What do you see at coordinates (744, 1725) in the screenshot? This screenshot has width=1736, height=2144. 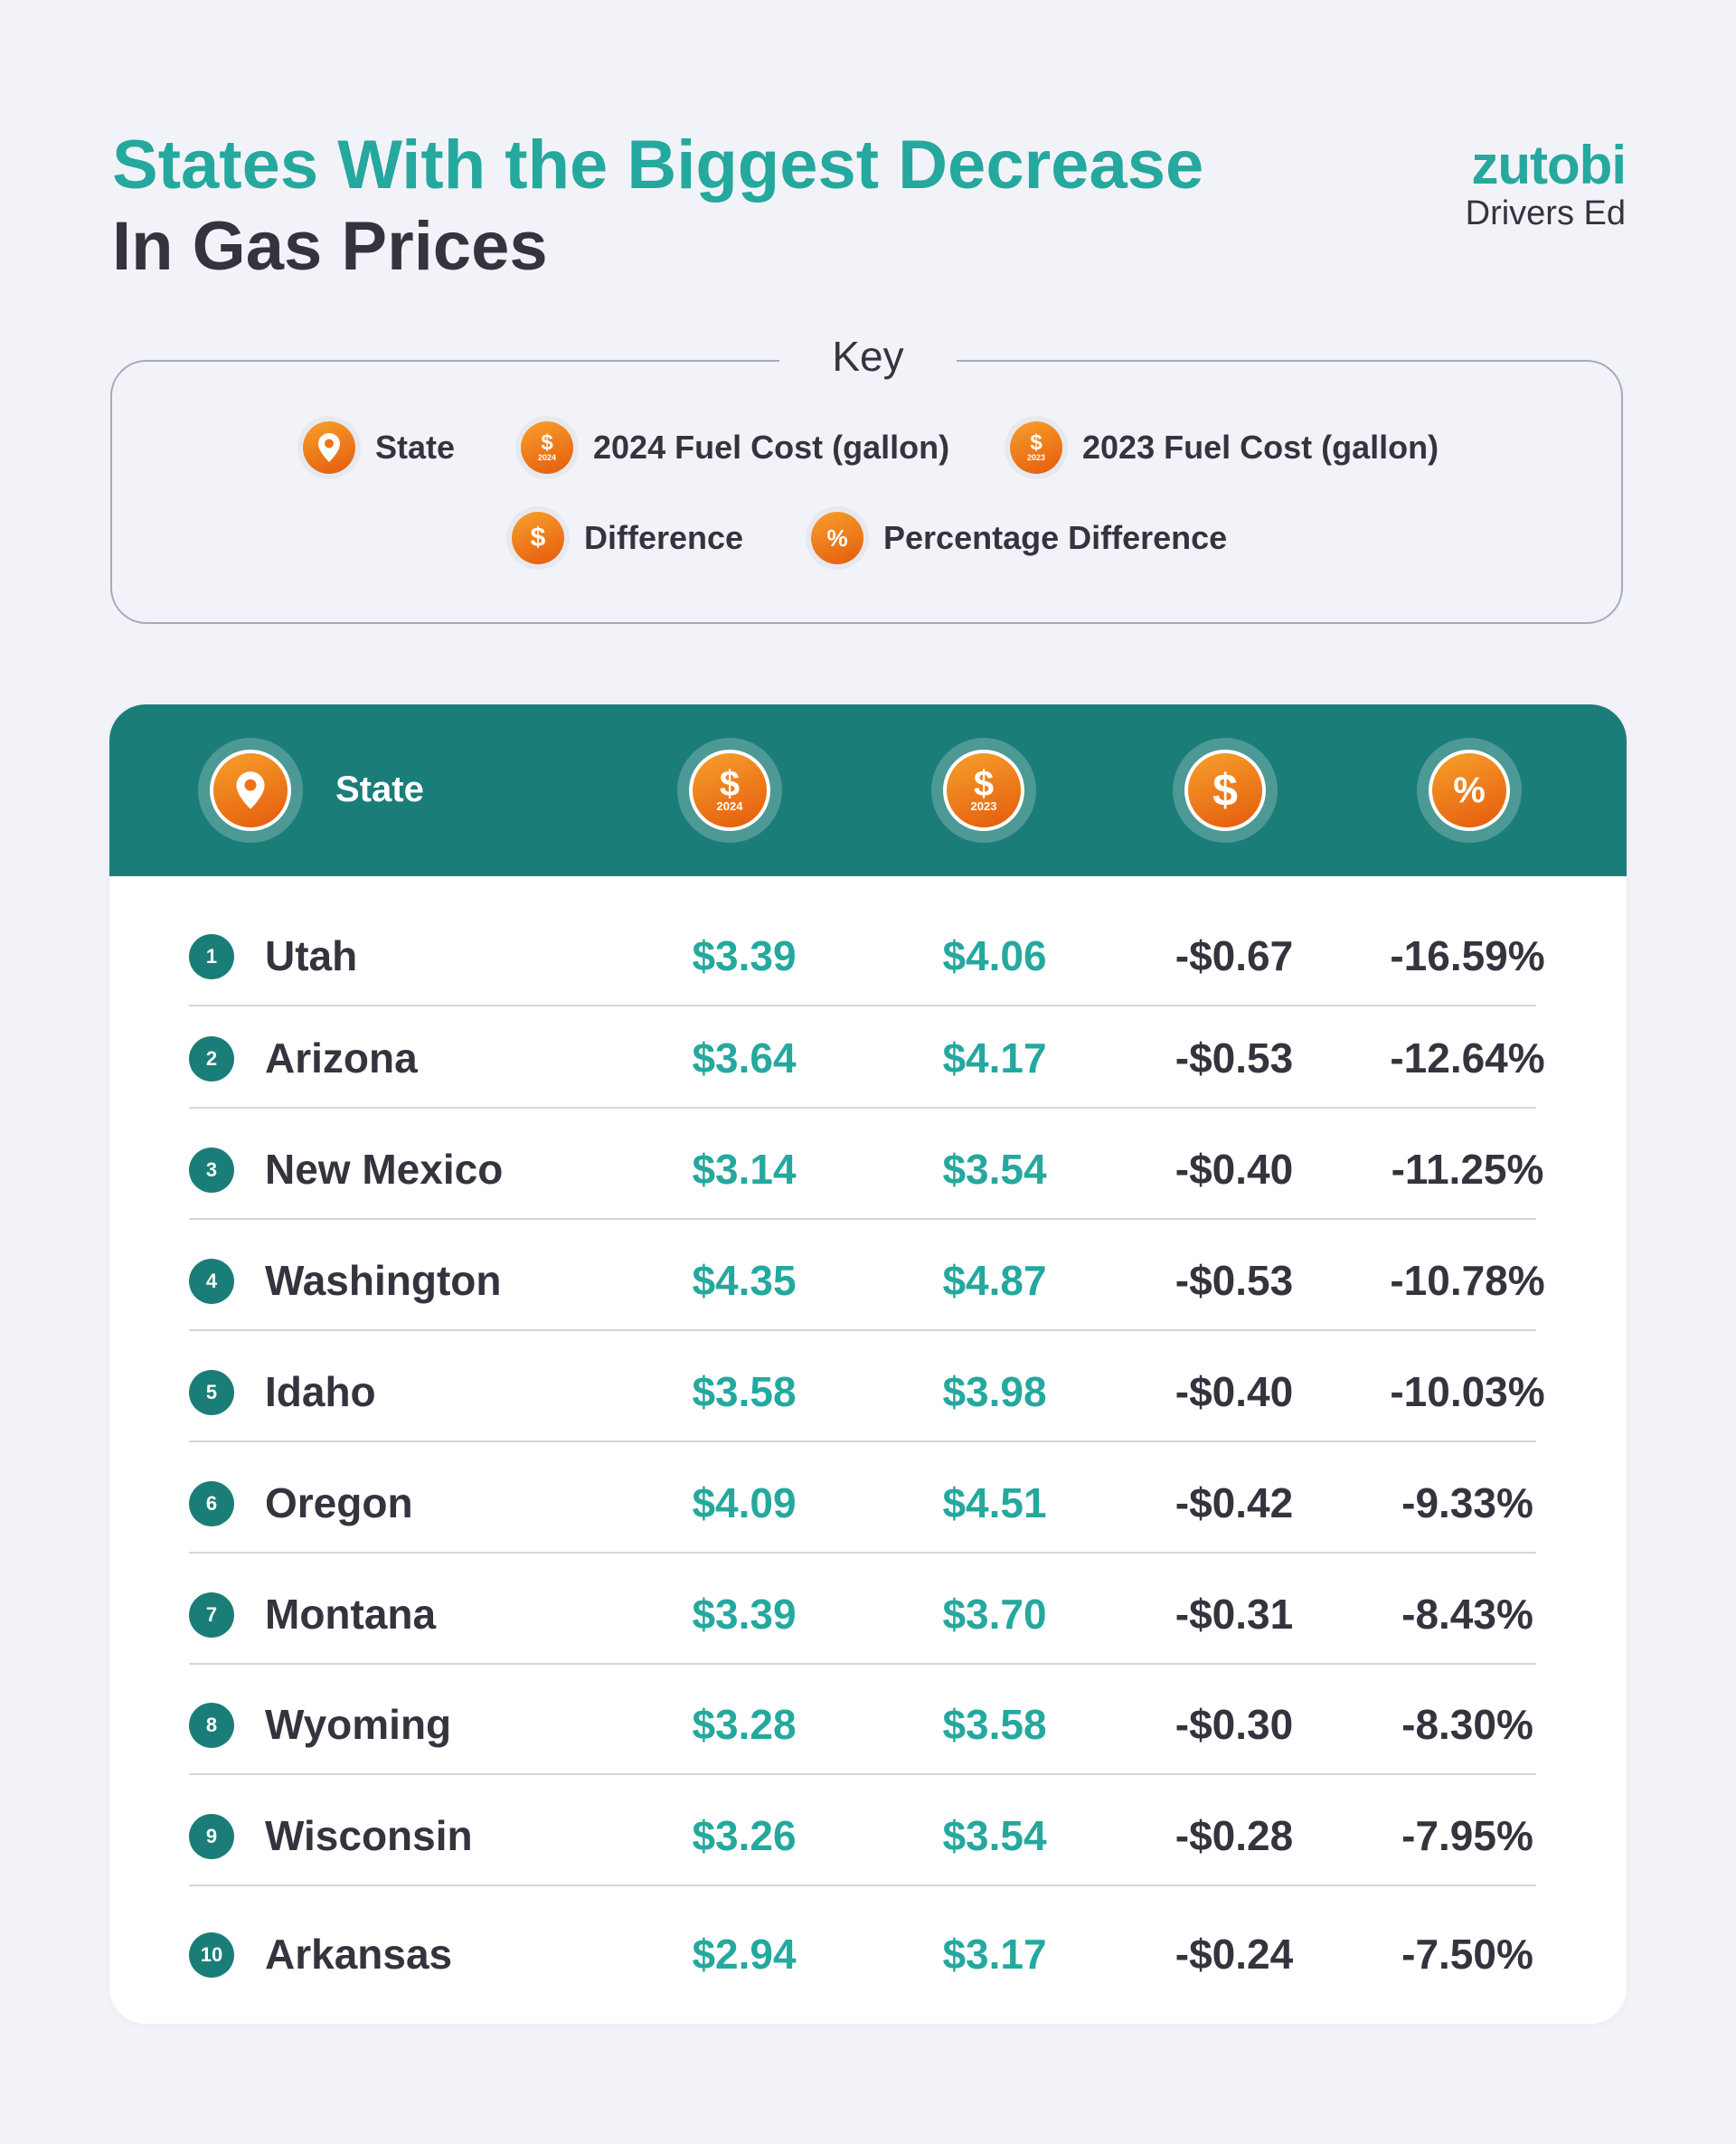 I see `cost-2024-value: $3.28` at bounding box center [744, 1725].